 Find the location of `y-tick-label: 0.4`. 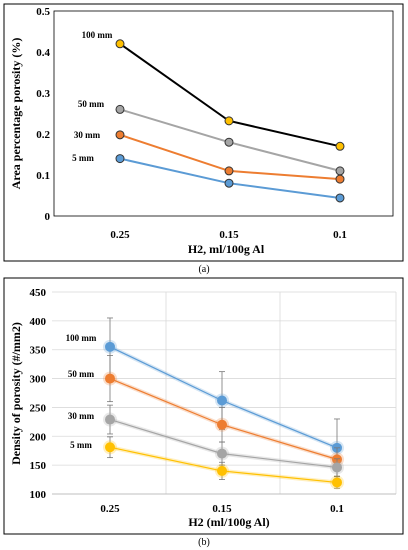

y-tick-label: 0.4 is located at coordinates (43, 53).